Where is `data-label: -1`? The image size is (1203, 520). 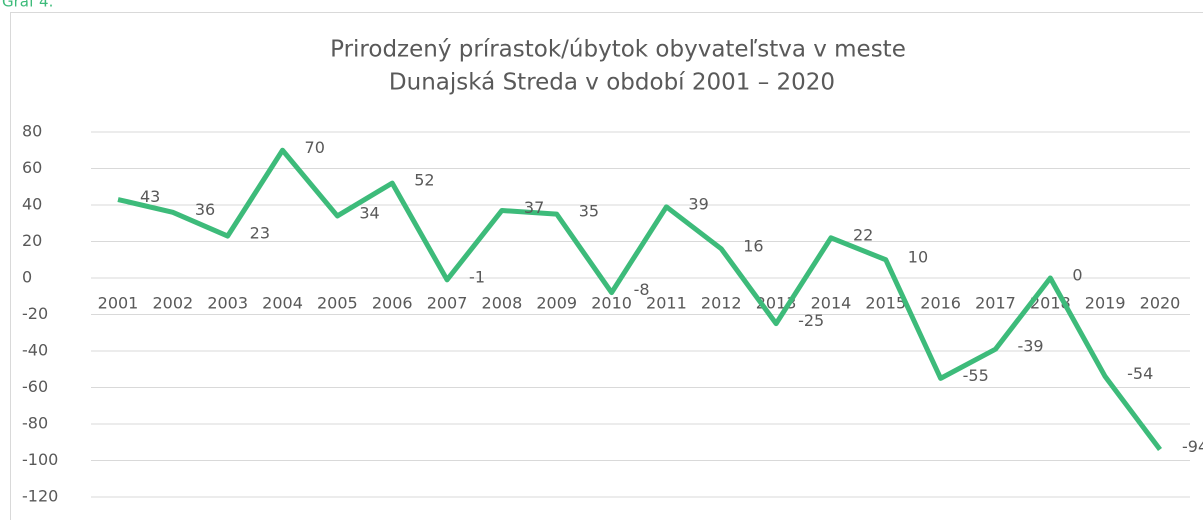
data-label: -1 is located at coordinates (477, 276).